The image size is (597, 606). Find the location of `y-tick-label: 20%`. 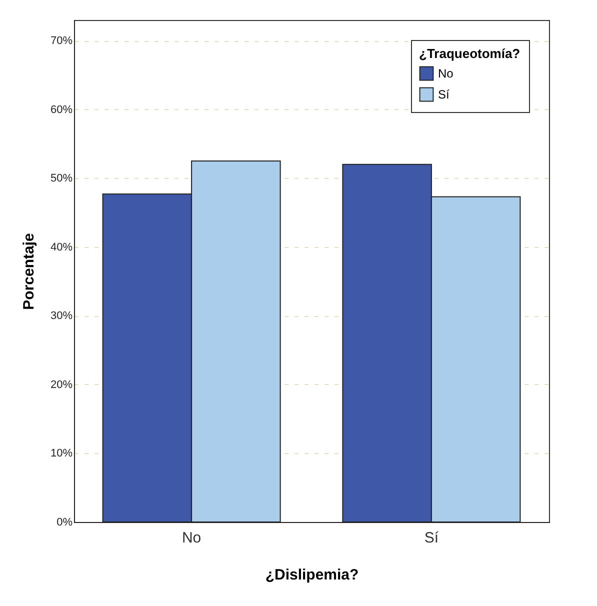

y-tick-label: 20% is located at coordinates (61, 384).